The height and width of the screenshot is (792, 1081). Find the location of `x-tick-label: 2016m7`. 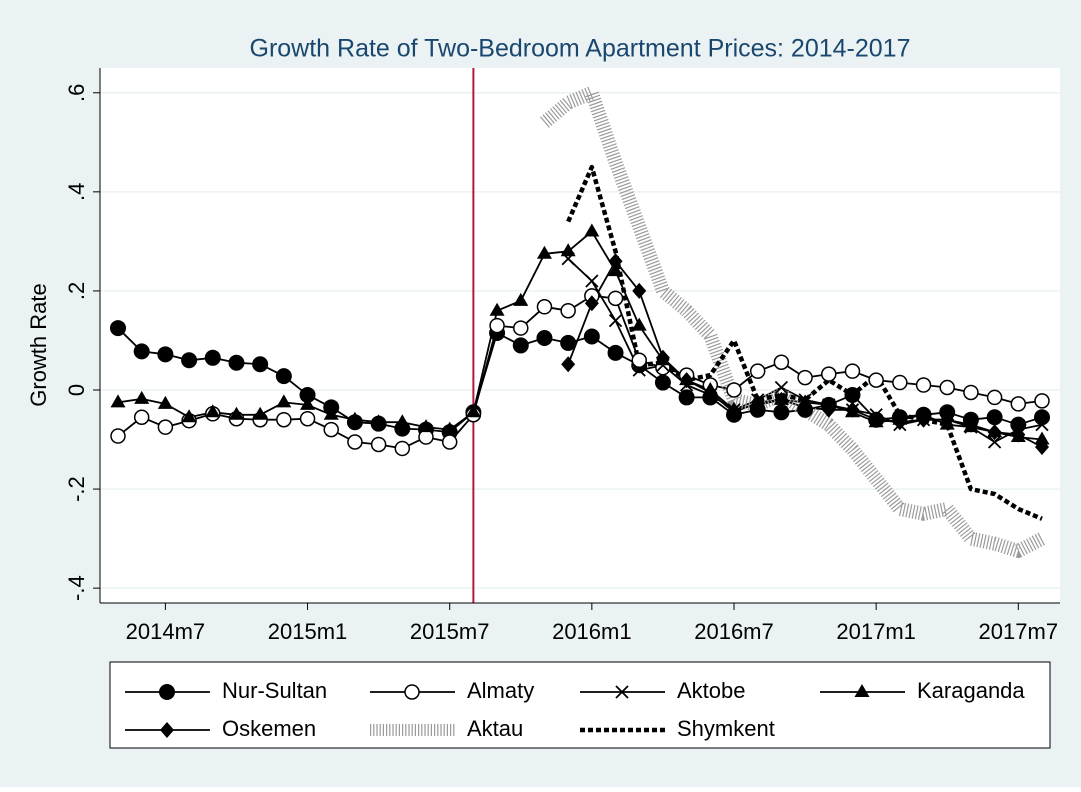

x-tick-label: 2016m7 is located at coordinates (734, 631).